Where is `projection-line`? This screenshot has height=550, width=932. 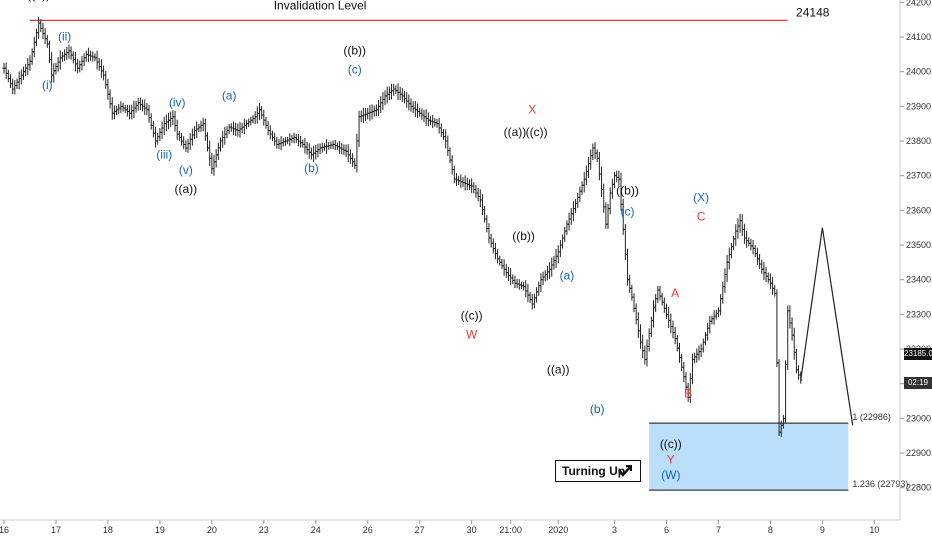 projection-line is located at coordinates (827, 326).